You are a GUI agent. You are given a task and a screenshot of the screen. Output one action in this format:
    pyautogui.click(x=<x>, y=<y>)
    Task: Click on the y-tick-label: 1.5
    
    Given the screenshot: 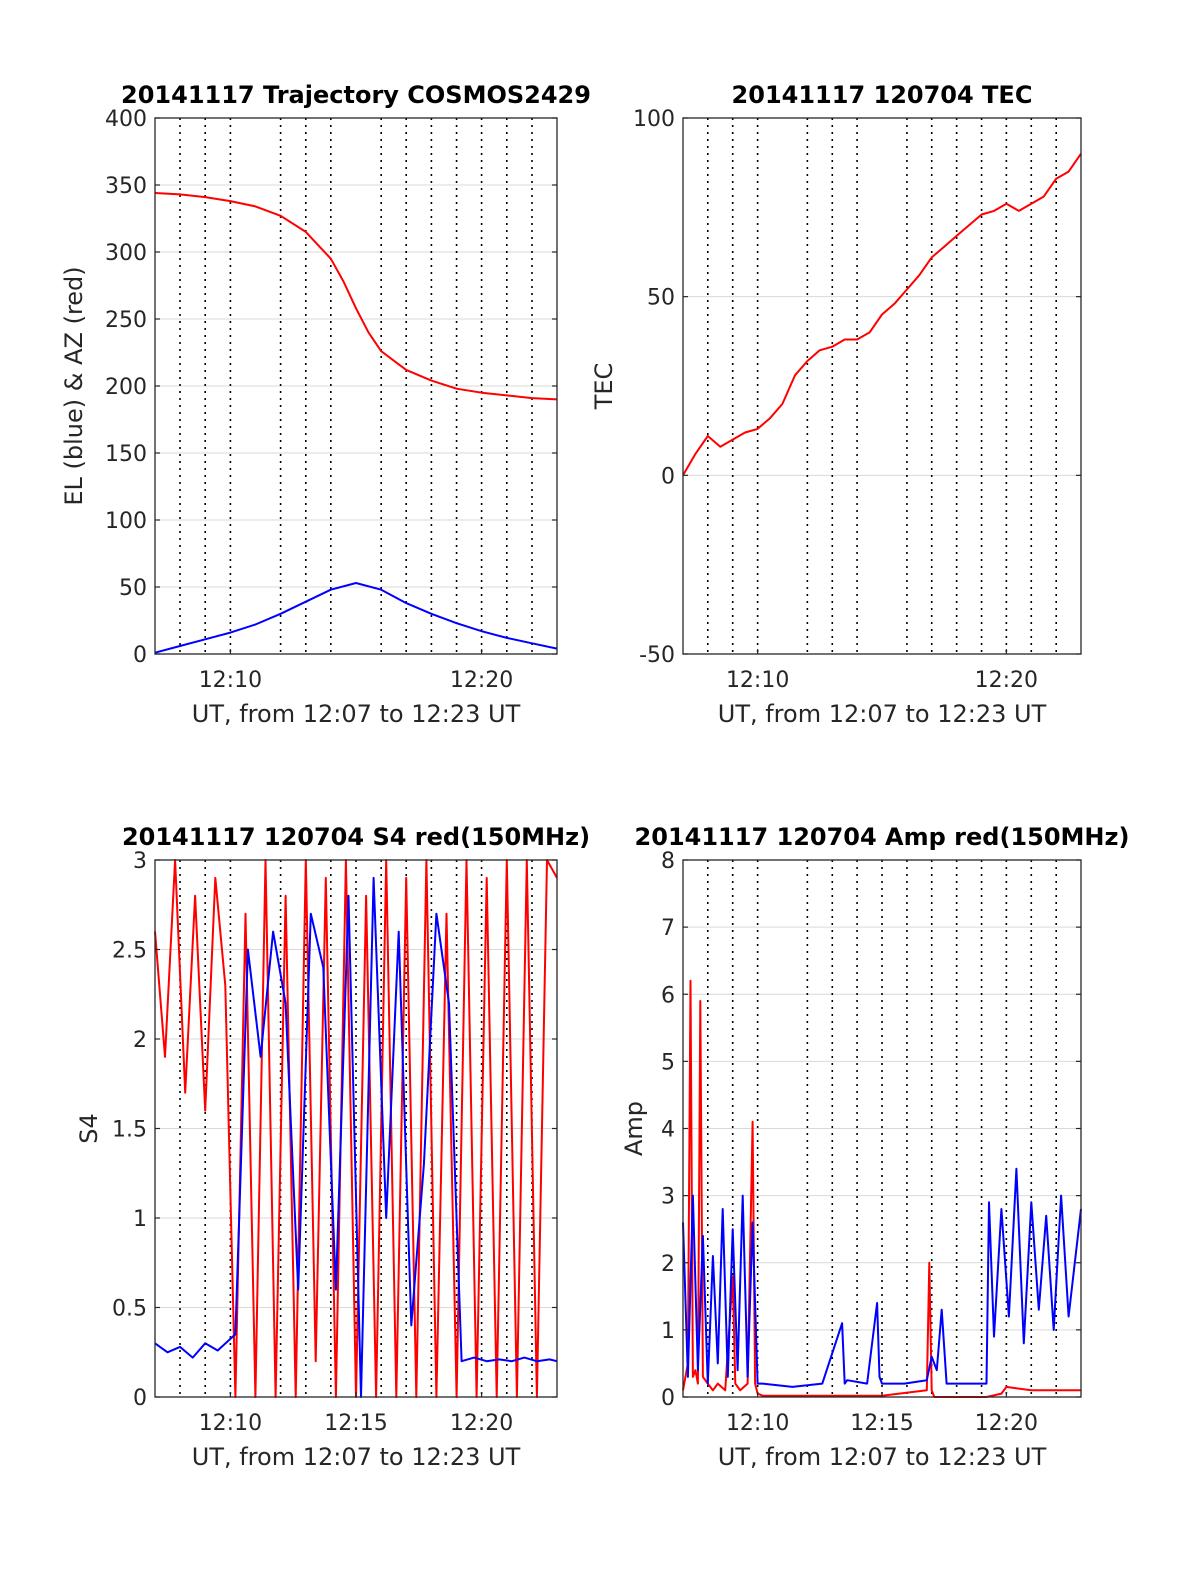 What is the action you would take?
    pyautogui.click(x=129, y=1130)
    